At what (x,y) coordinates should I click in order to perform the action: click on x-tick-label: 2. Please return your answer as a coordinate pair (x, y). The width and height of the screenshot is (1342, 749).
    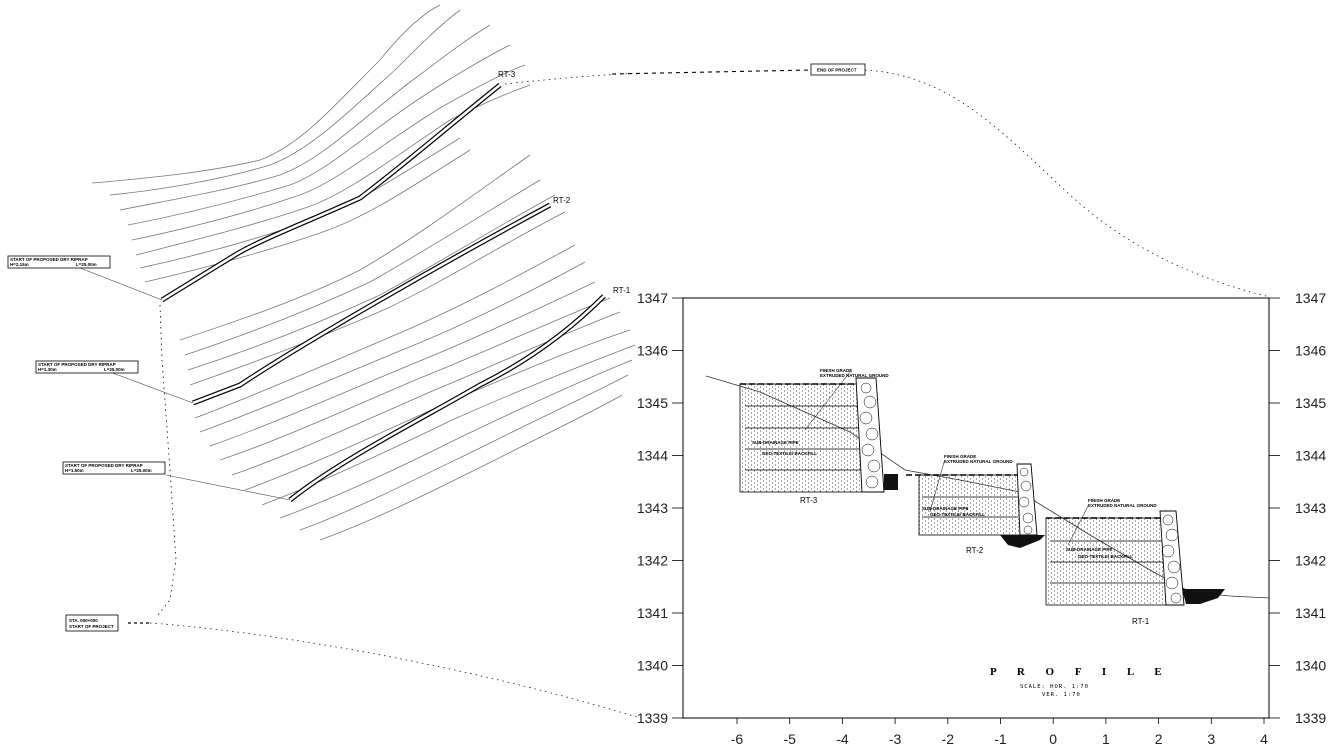
    Looking at the image, I should click on (1159, 739).